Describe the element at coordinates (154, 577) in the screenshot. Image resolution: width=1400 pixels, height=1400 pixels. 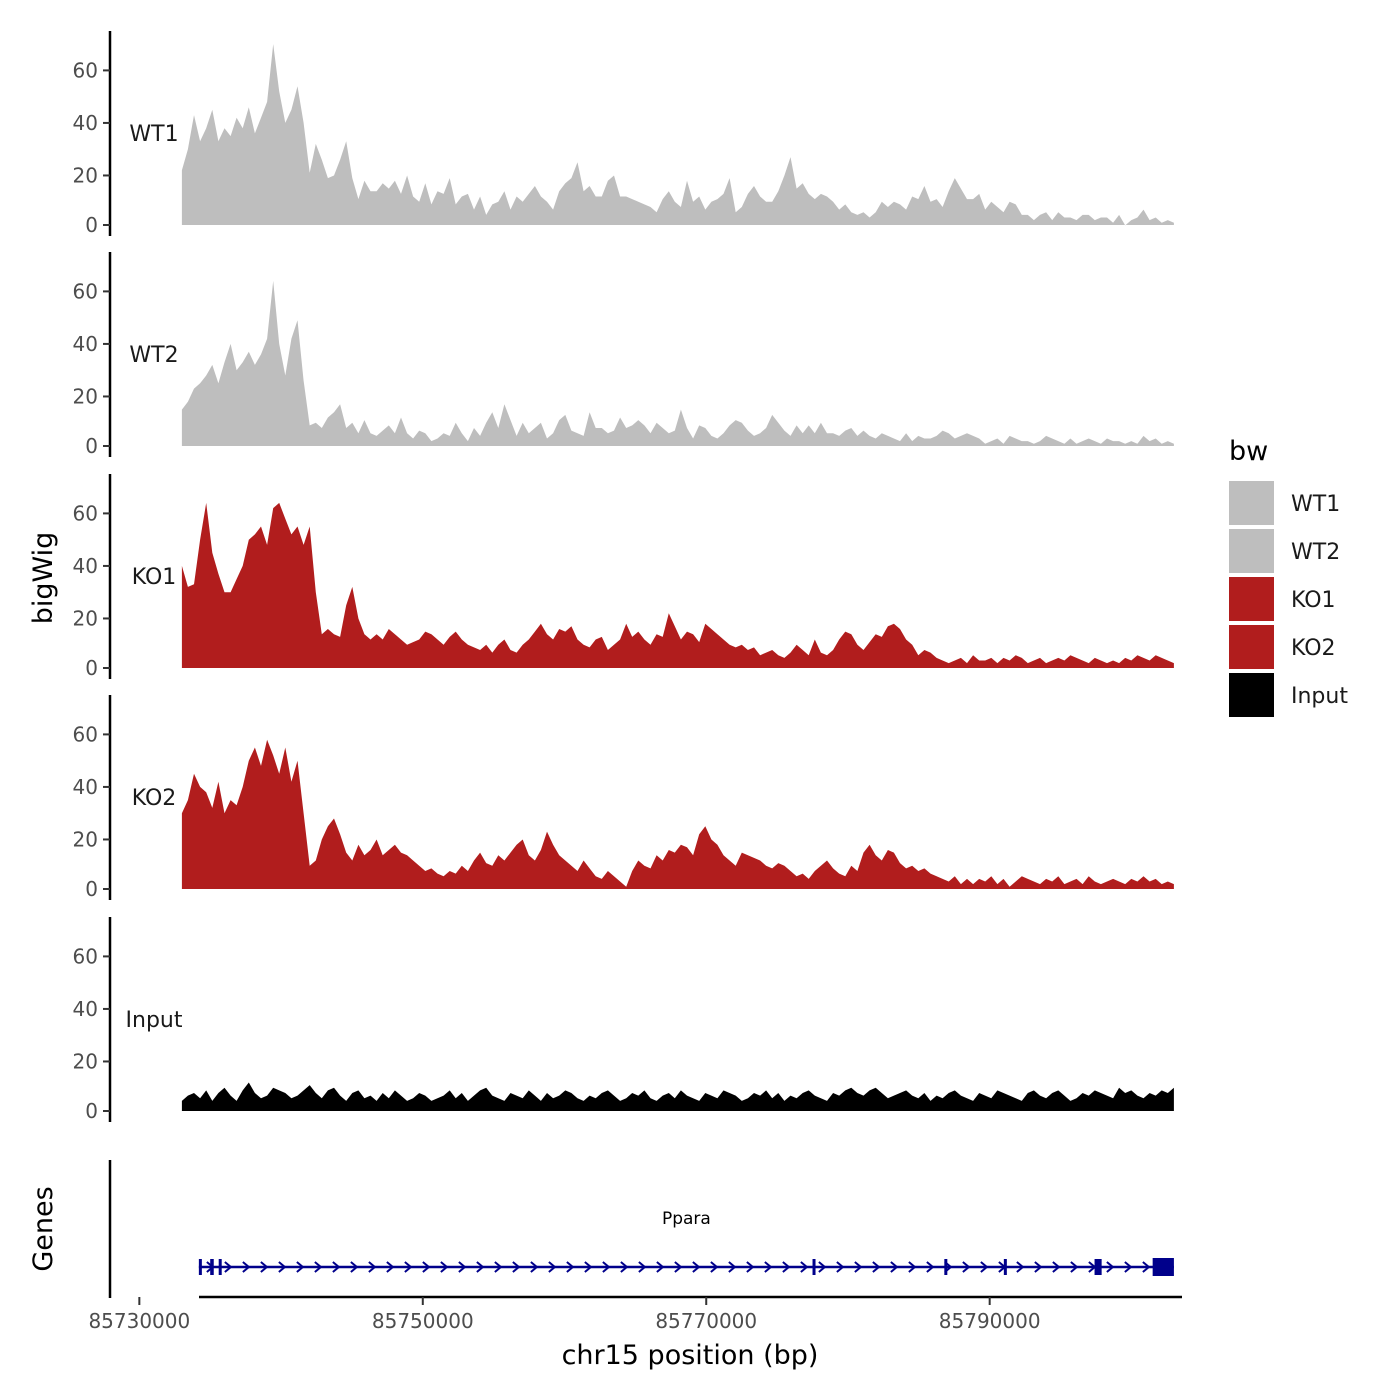
I see `track-label: KO1` at that location.